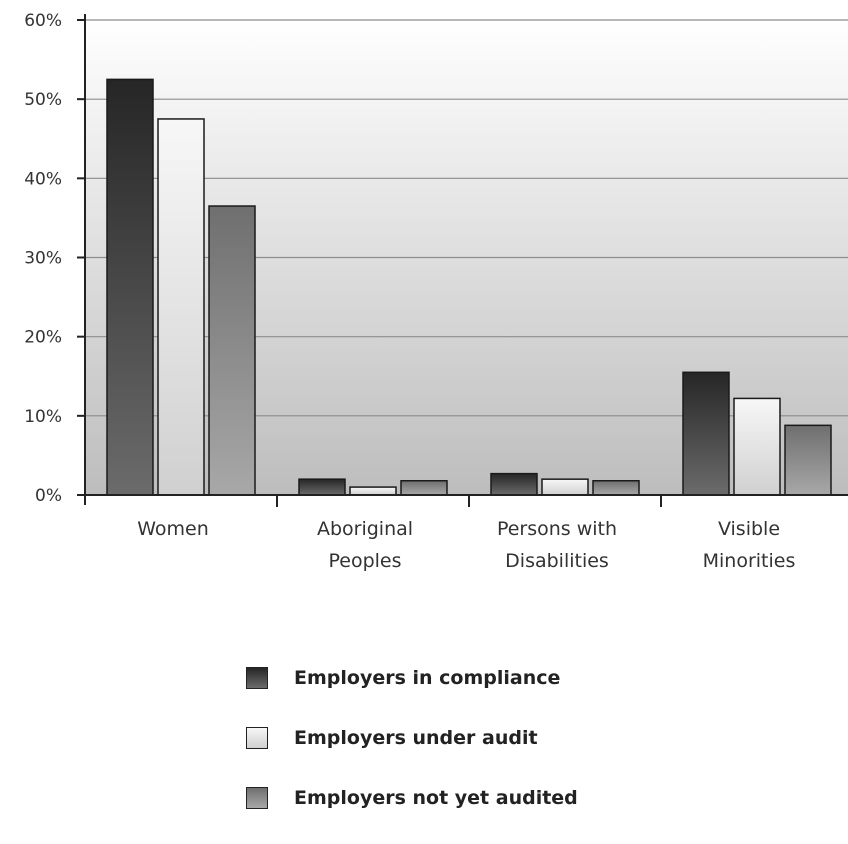  What do you see at coordinates (48, 496) in the screenshot?
I see `y-tick-label-0: 0%` at bounding box center [48, 496].